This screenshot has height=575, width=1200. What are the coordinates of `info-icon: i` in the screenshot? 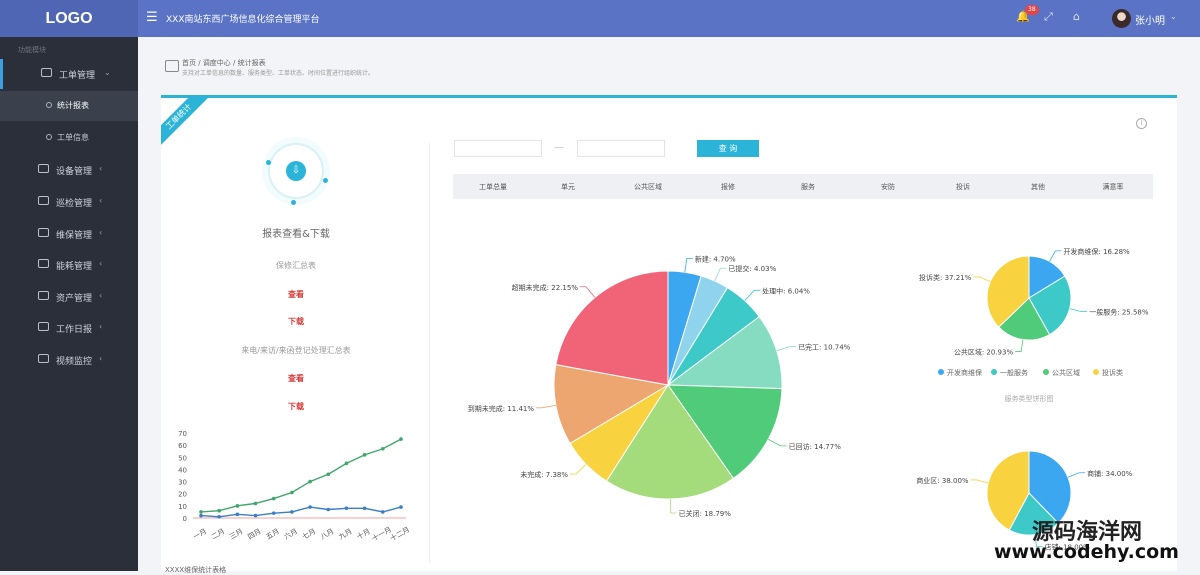 It's located at (1141, 123).